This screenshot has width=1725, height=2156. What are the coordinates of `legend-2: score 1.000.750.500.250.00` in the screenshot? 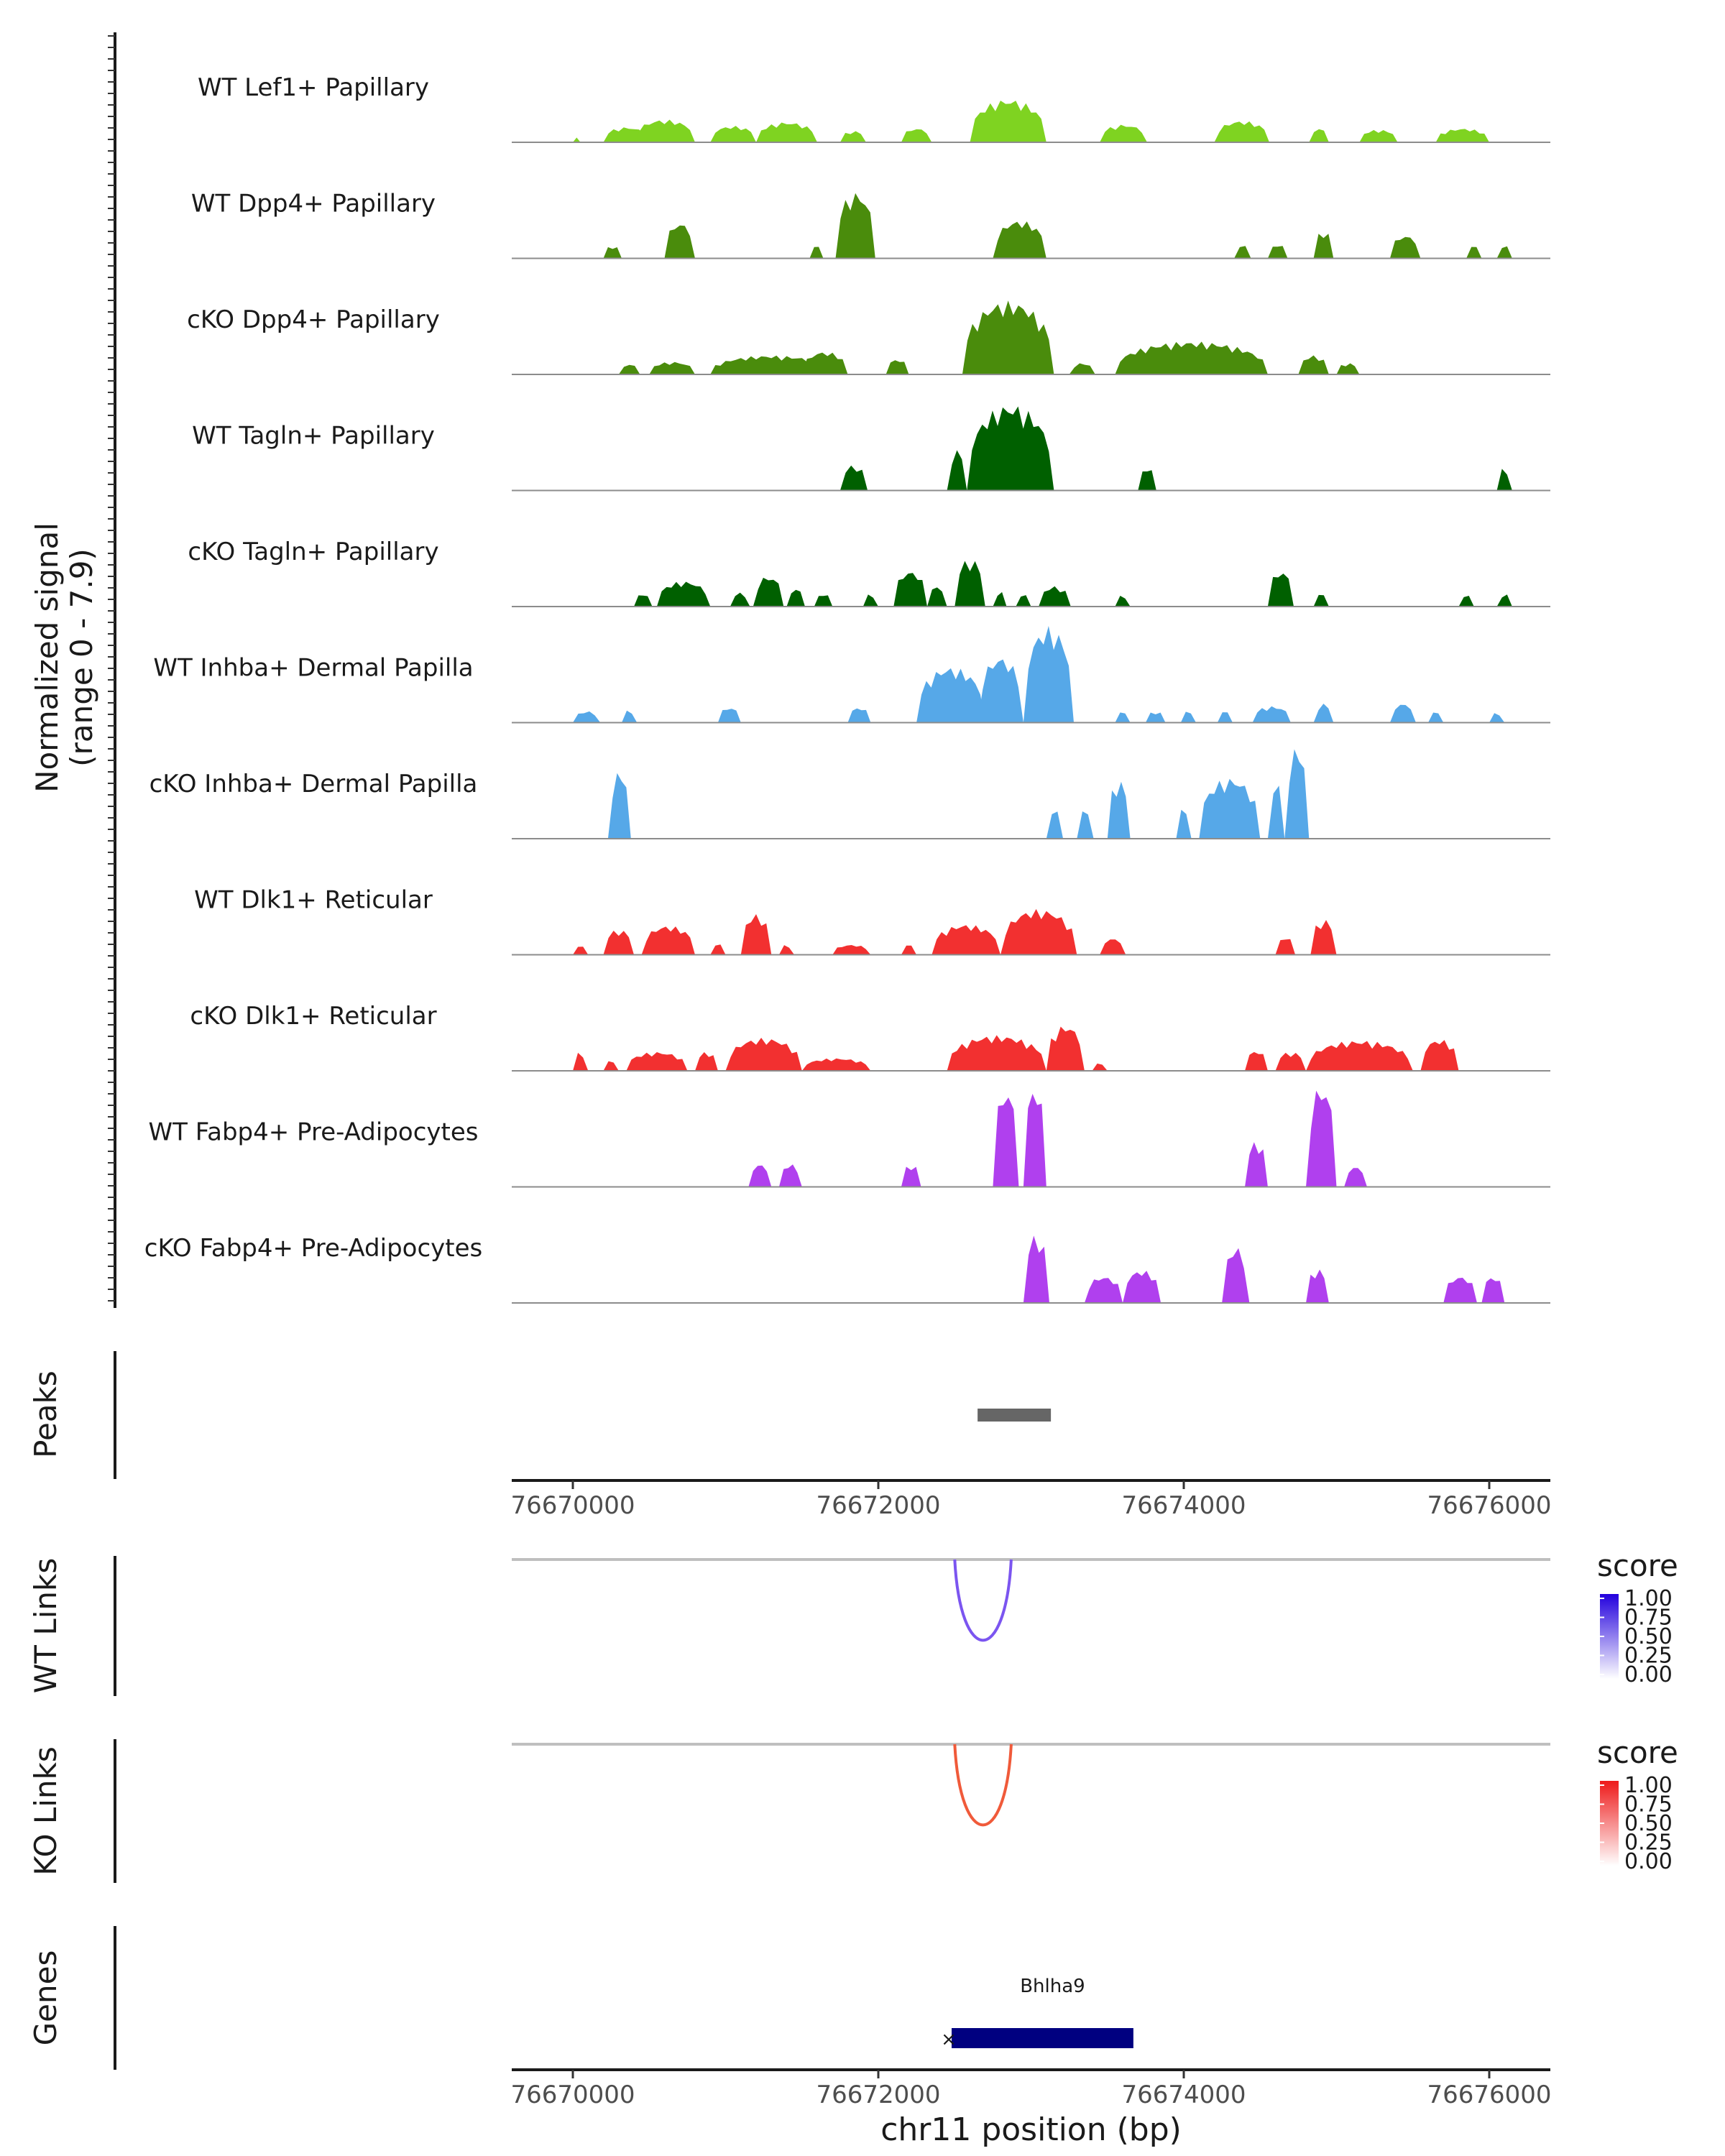 It's located at (1637, 1805).